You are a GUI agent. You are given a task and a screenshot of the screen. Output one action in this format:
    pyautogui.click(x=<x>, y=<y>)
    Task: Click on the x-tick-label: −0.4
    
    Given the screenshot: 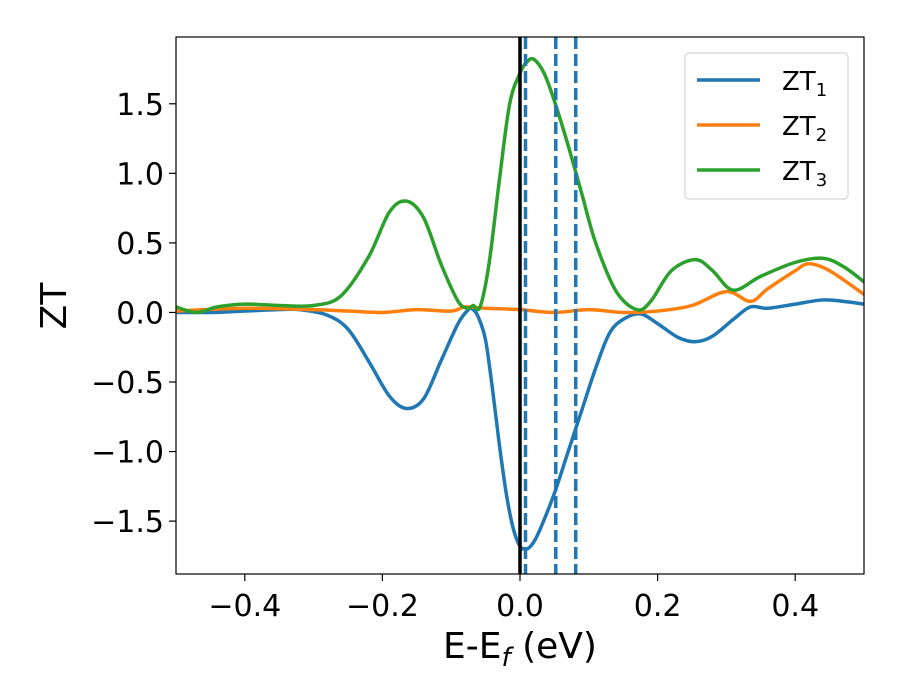 What is the action you would take?
    pyautogui.click(x=244, y=606)
    